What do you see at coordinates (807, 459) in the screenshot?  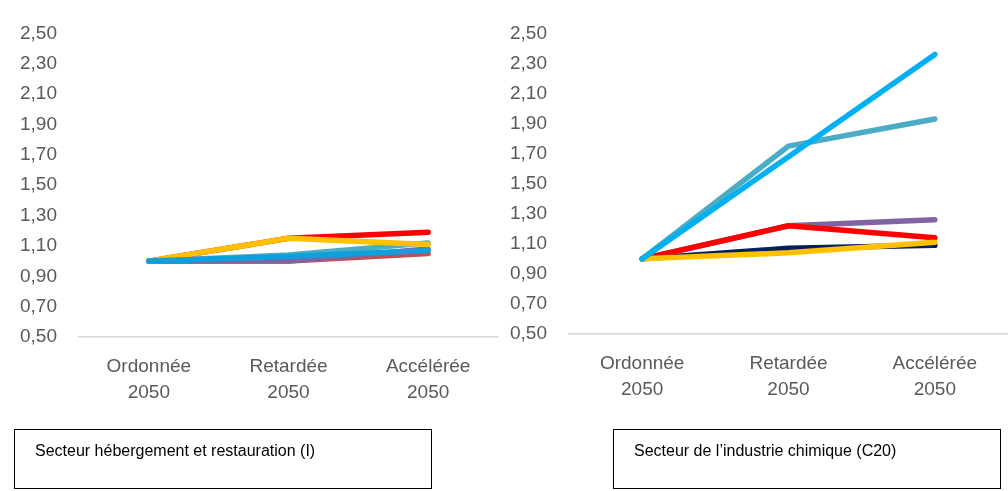 I see `text: Secteur de l’industrie chimique (C20)` at bounding box center [807, 459].